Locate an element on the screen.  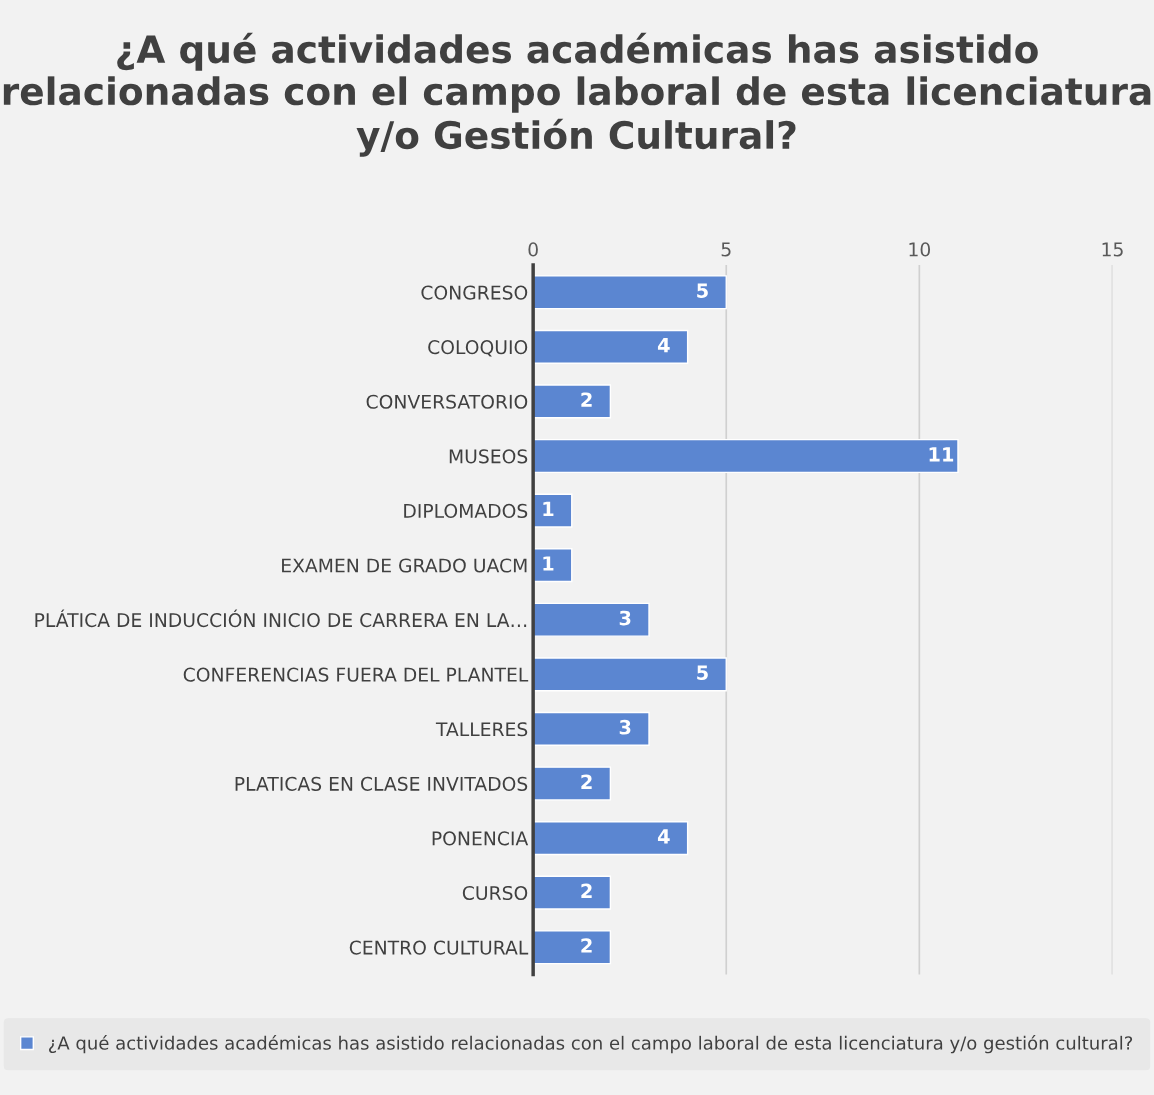
legend-label: ¿A qué actividades académicas has asistido relacionadas con el campo laboral de esta licenciatura y/o gestión cultural? is located at coordinates (591, 1044).